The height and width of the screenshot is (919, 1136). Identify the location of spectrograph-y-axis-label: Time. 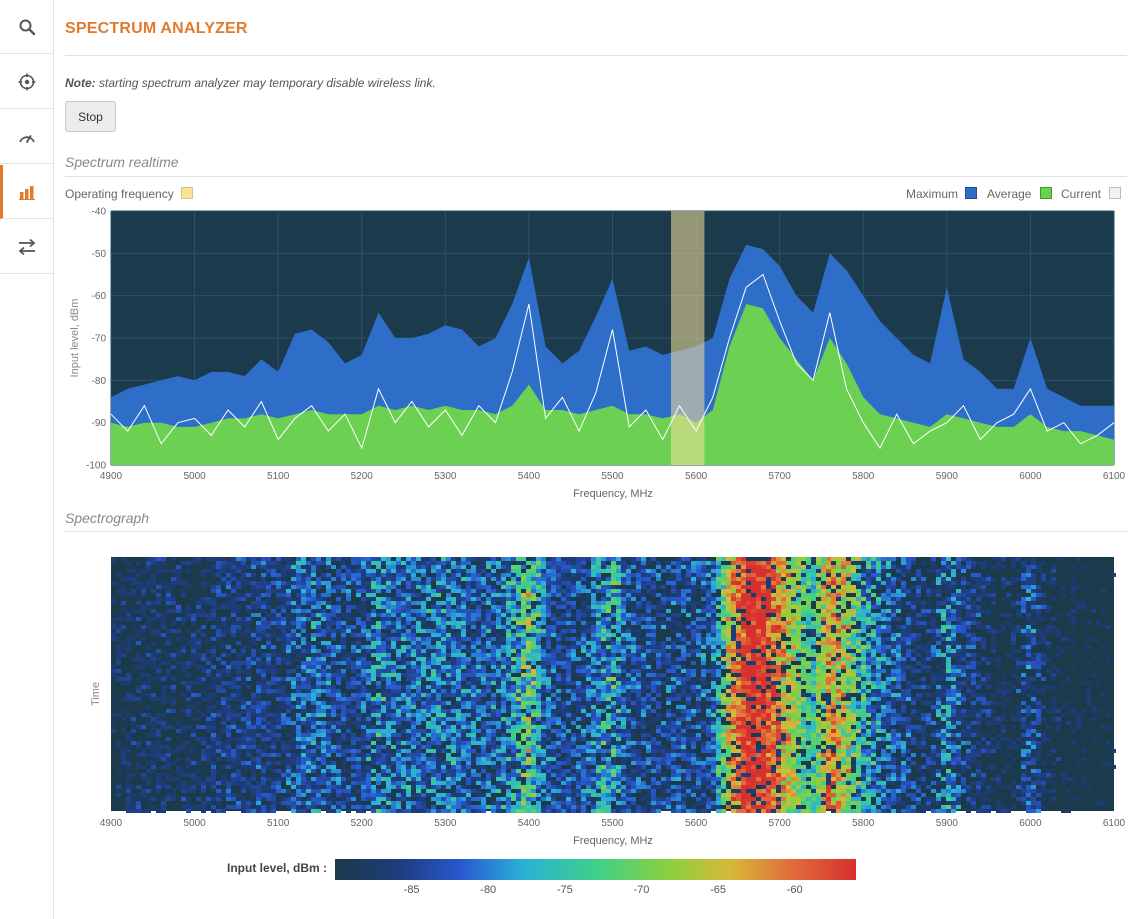
(96, 694).